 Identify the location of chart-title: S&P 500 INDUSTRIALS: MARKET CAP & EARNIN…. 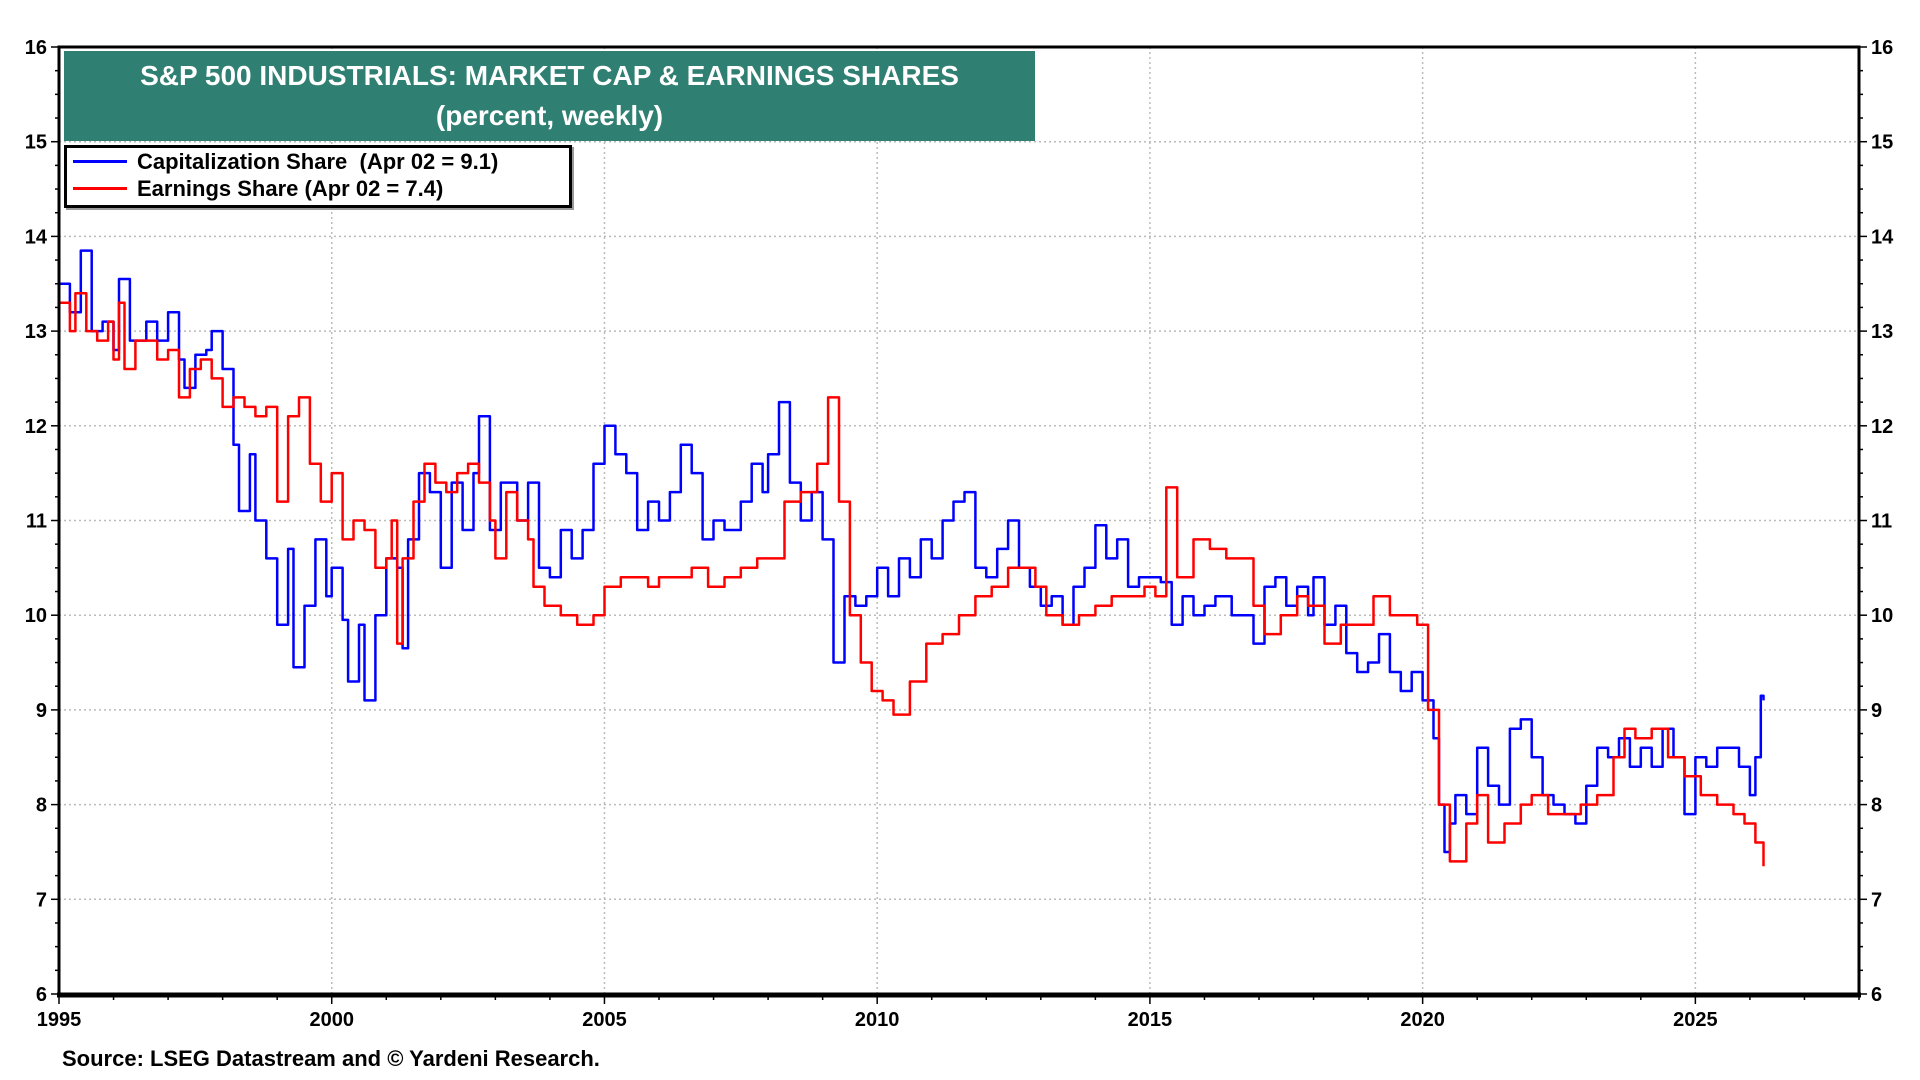
(549, 75).